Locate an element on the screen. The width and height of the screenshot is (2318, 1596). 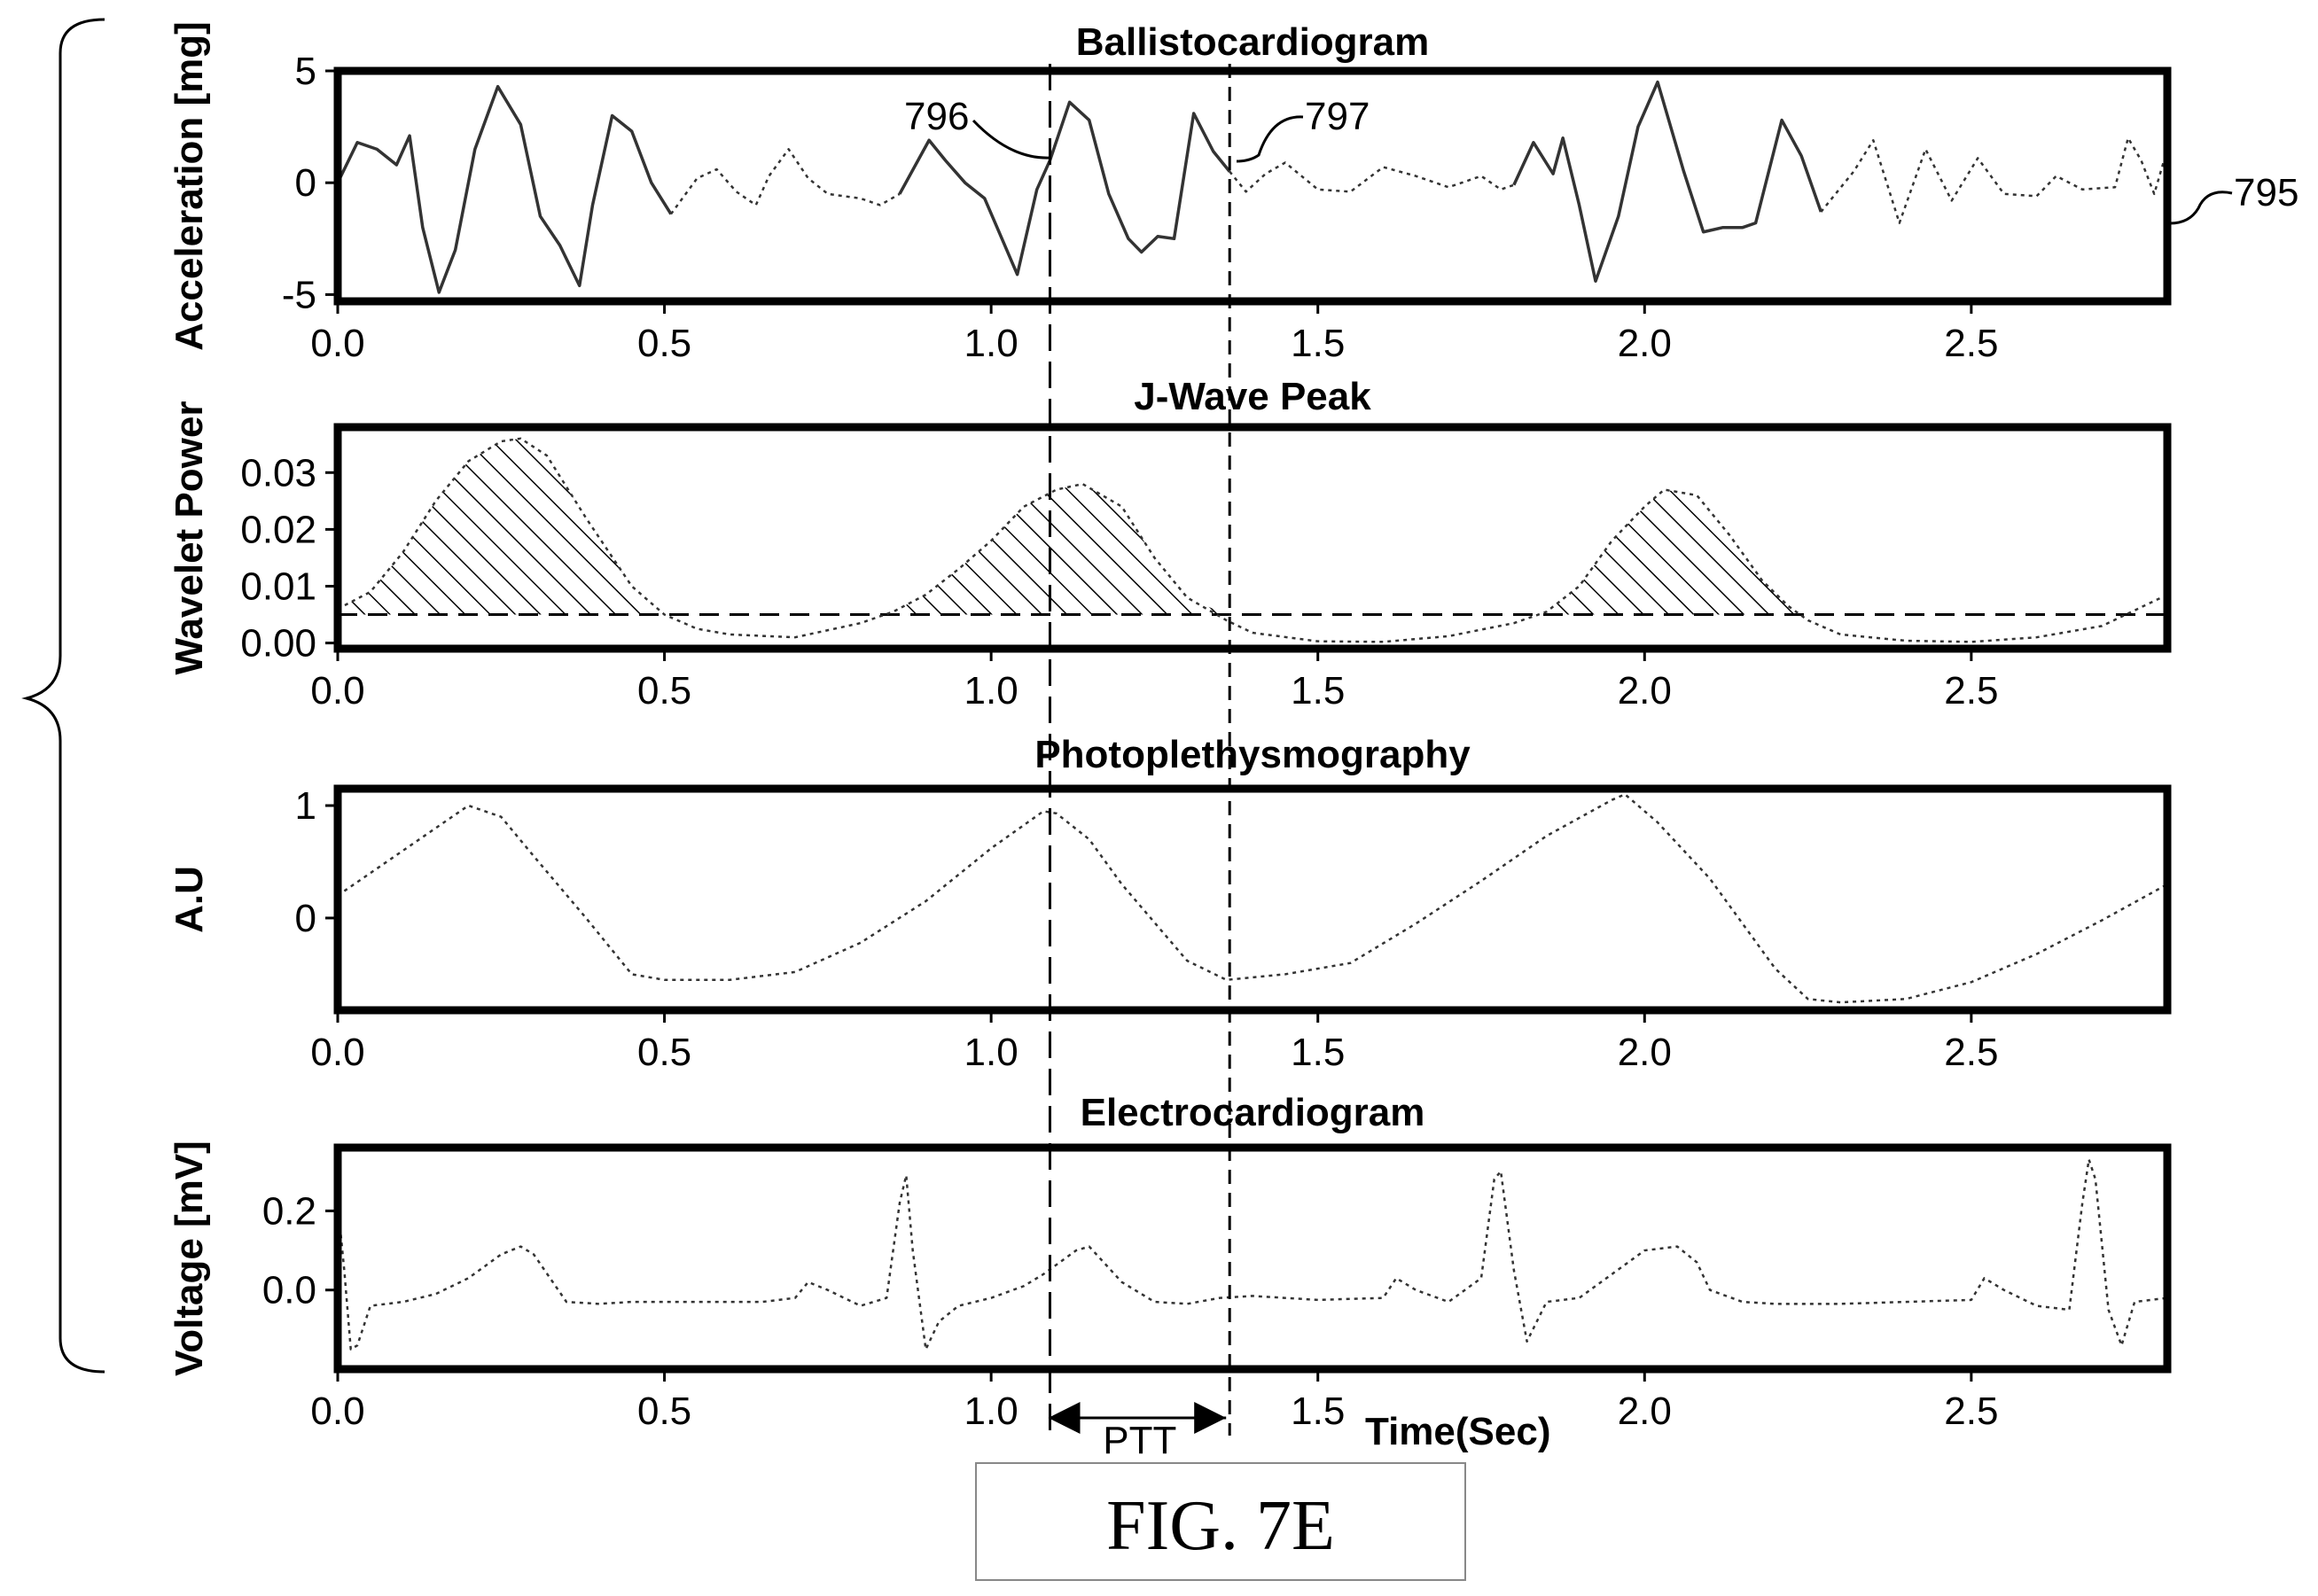
ballistocardiogram-xtick-label: 0.5 is located at coordinates (664, 343).